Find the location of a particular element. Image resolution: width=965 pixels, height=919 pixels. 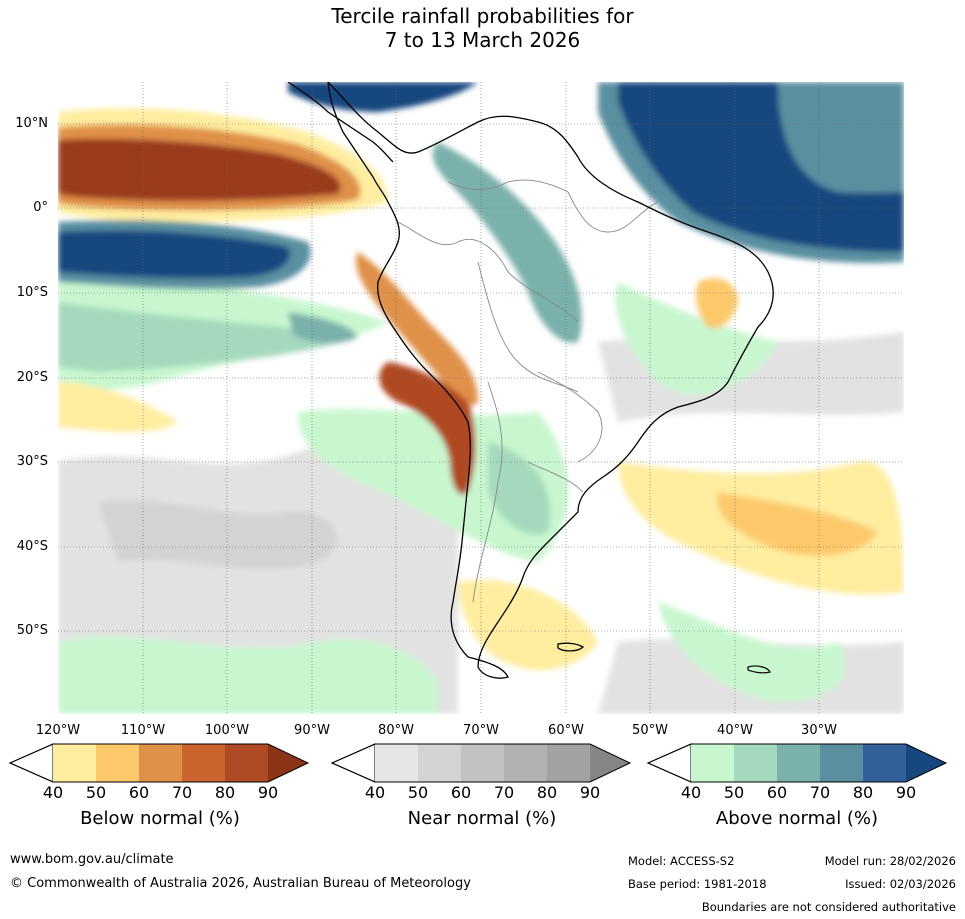

below-tick-80: 80 is located at coordinates (225, 792).